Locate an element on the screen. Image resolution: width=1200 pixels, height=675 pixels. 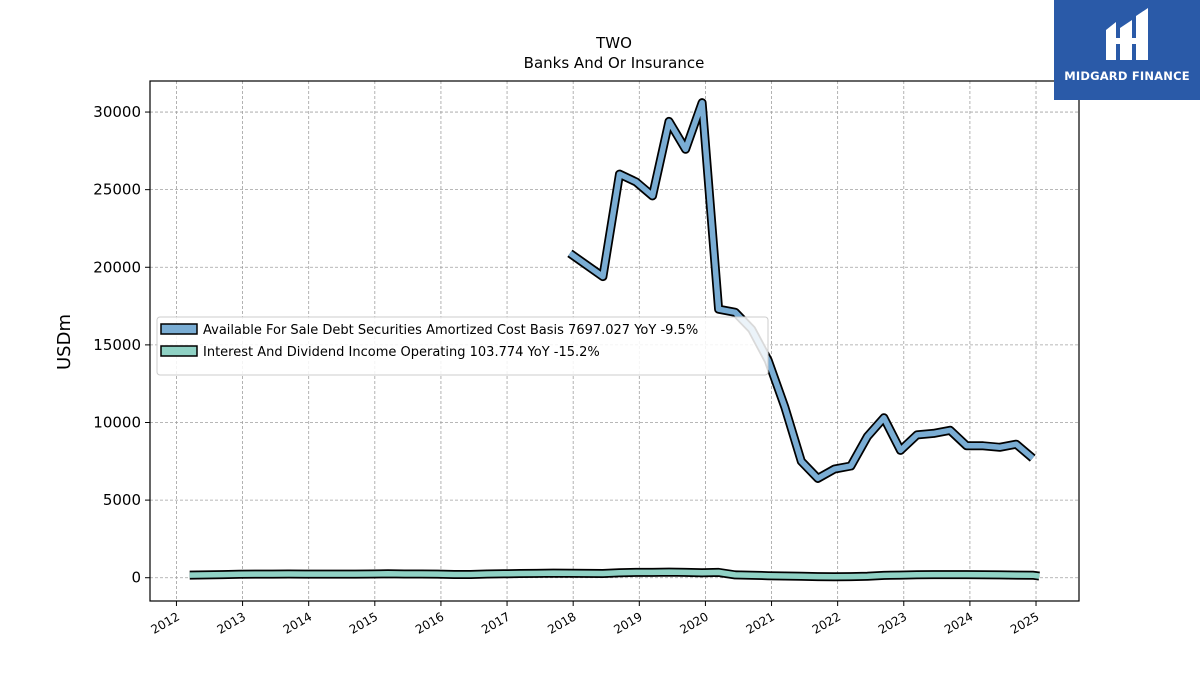
chart-title: TWO is located at coordinates (613, 43).